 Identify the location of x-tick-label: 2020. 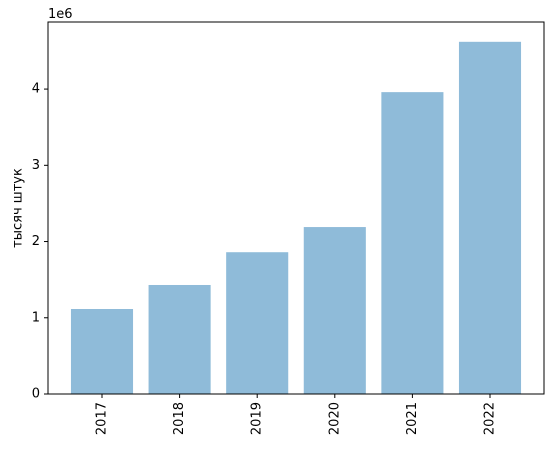
(334, 418).